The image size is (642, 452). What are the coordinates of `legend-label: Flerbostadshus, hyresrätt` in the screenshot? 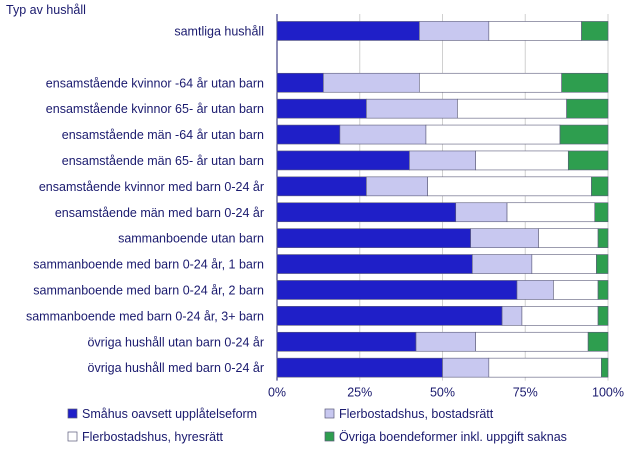 It's located at (153, 437).